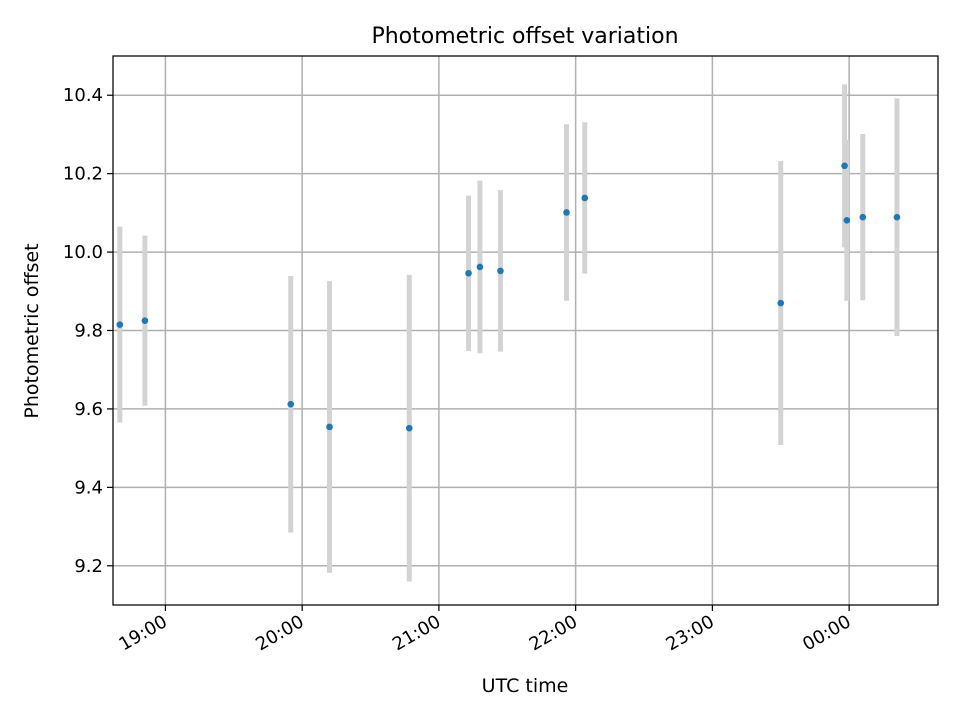 Image resolution: width=960 pixels, height=724 pixels. Describe the element at coordinates (88, 566) in the screenshot. I see `y-tick-label: 9.2` at that location.